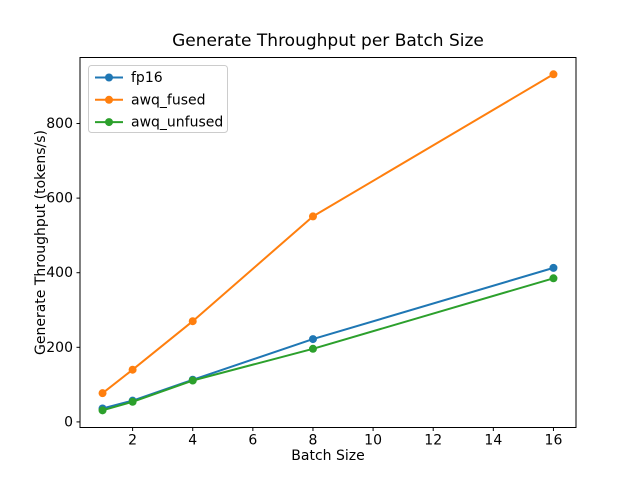  I want to click on legend-marker-fp16, so click(109, 77).